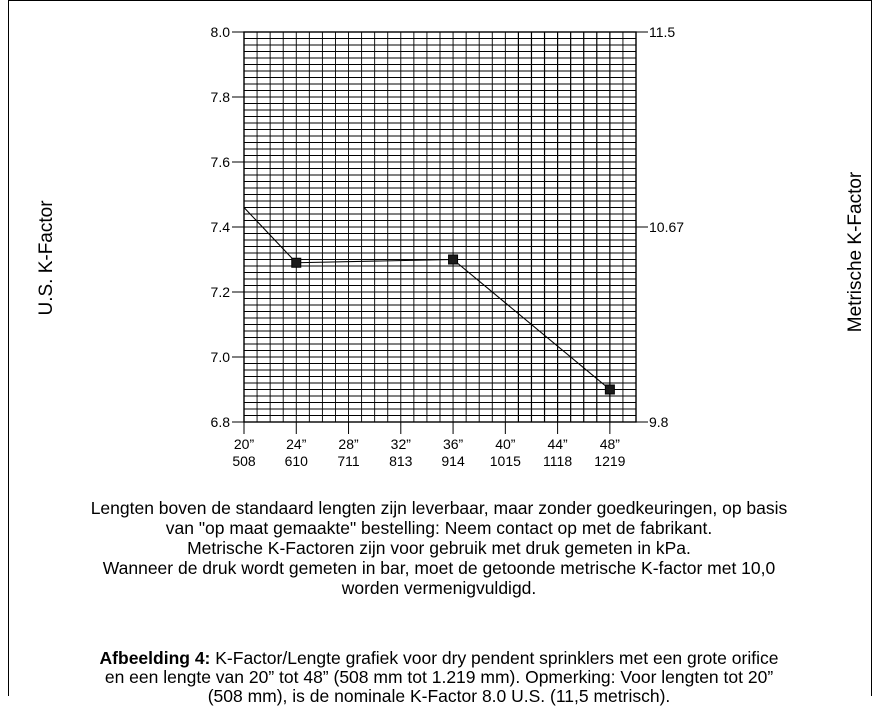  I want to click on x-tick-label-mm: 914, so click(453, 461).